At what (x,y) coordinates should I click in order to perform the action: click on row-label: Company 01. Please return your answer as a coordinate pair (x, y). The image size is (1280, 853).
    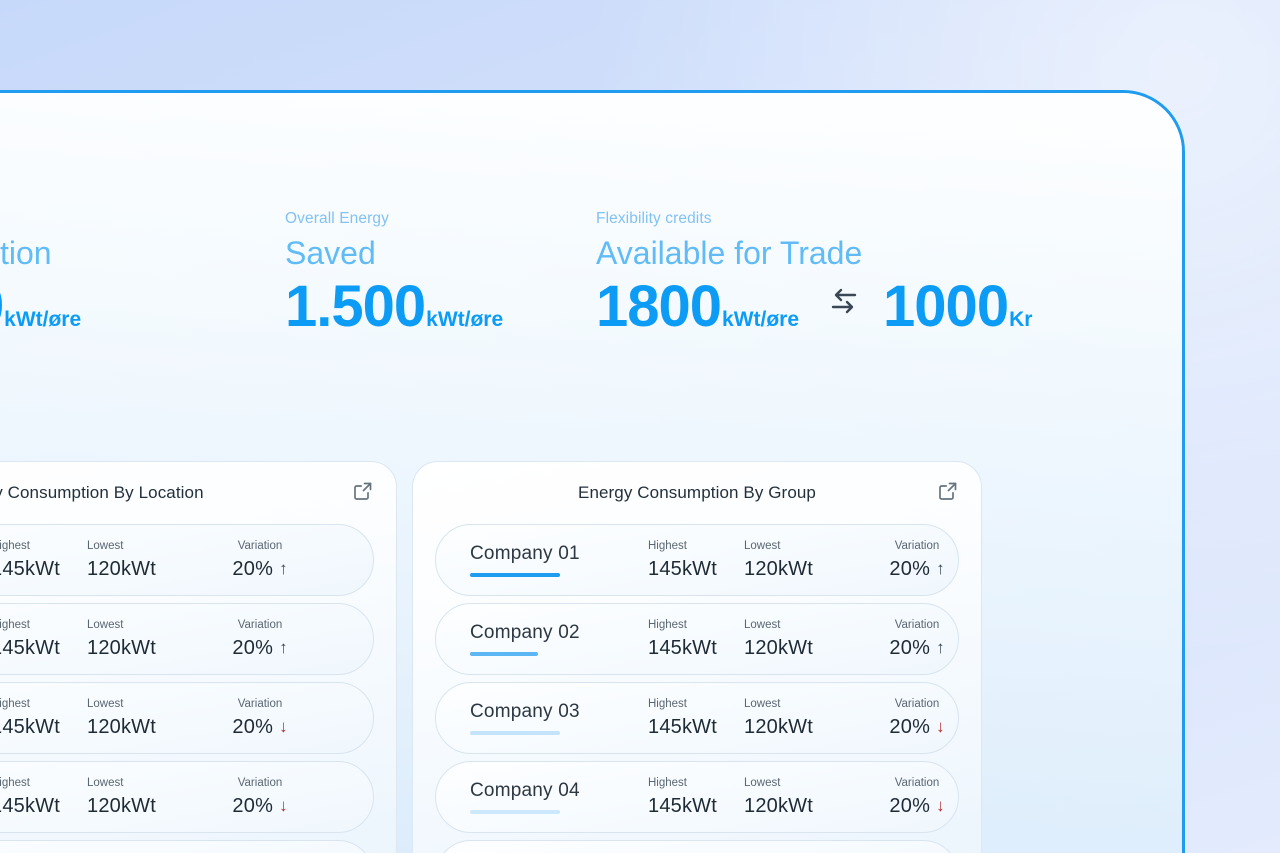
    Looking at the image, I should click on (525, 553).